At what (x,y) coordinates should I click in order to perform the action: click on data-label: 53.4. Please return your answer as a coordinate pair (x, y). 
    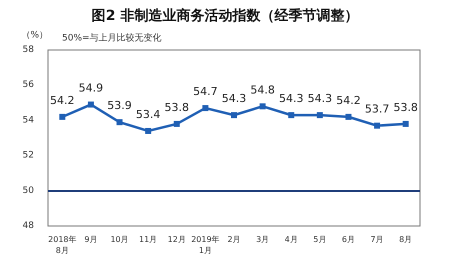
    Looking at the image, I should click on (148, 114).